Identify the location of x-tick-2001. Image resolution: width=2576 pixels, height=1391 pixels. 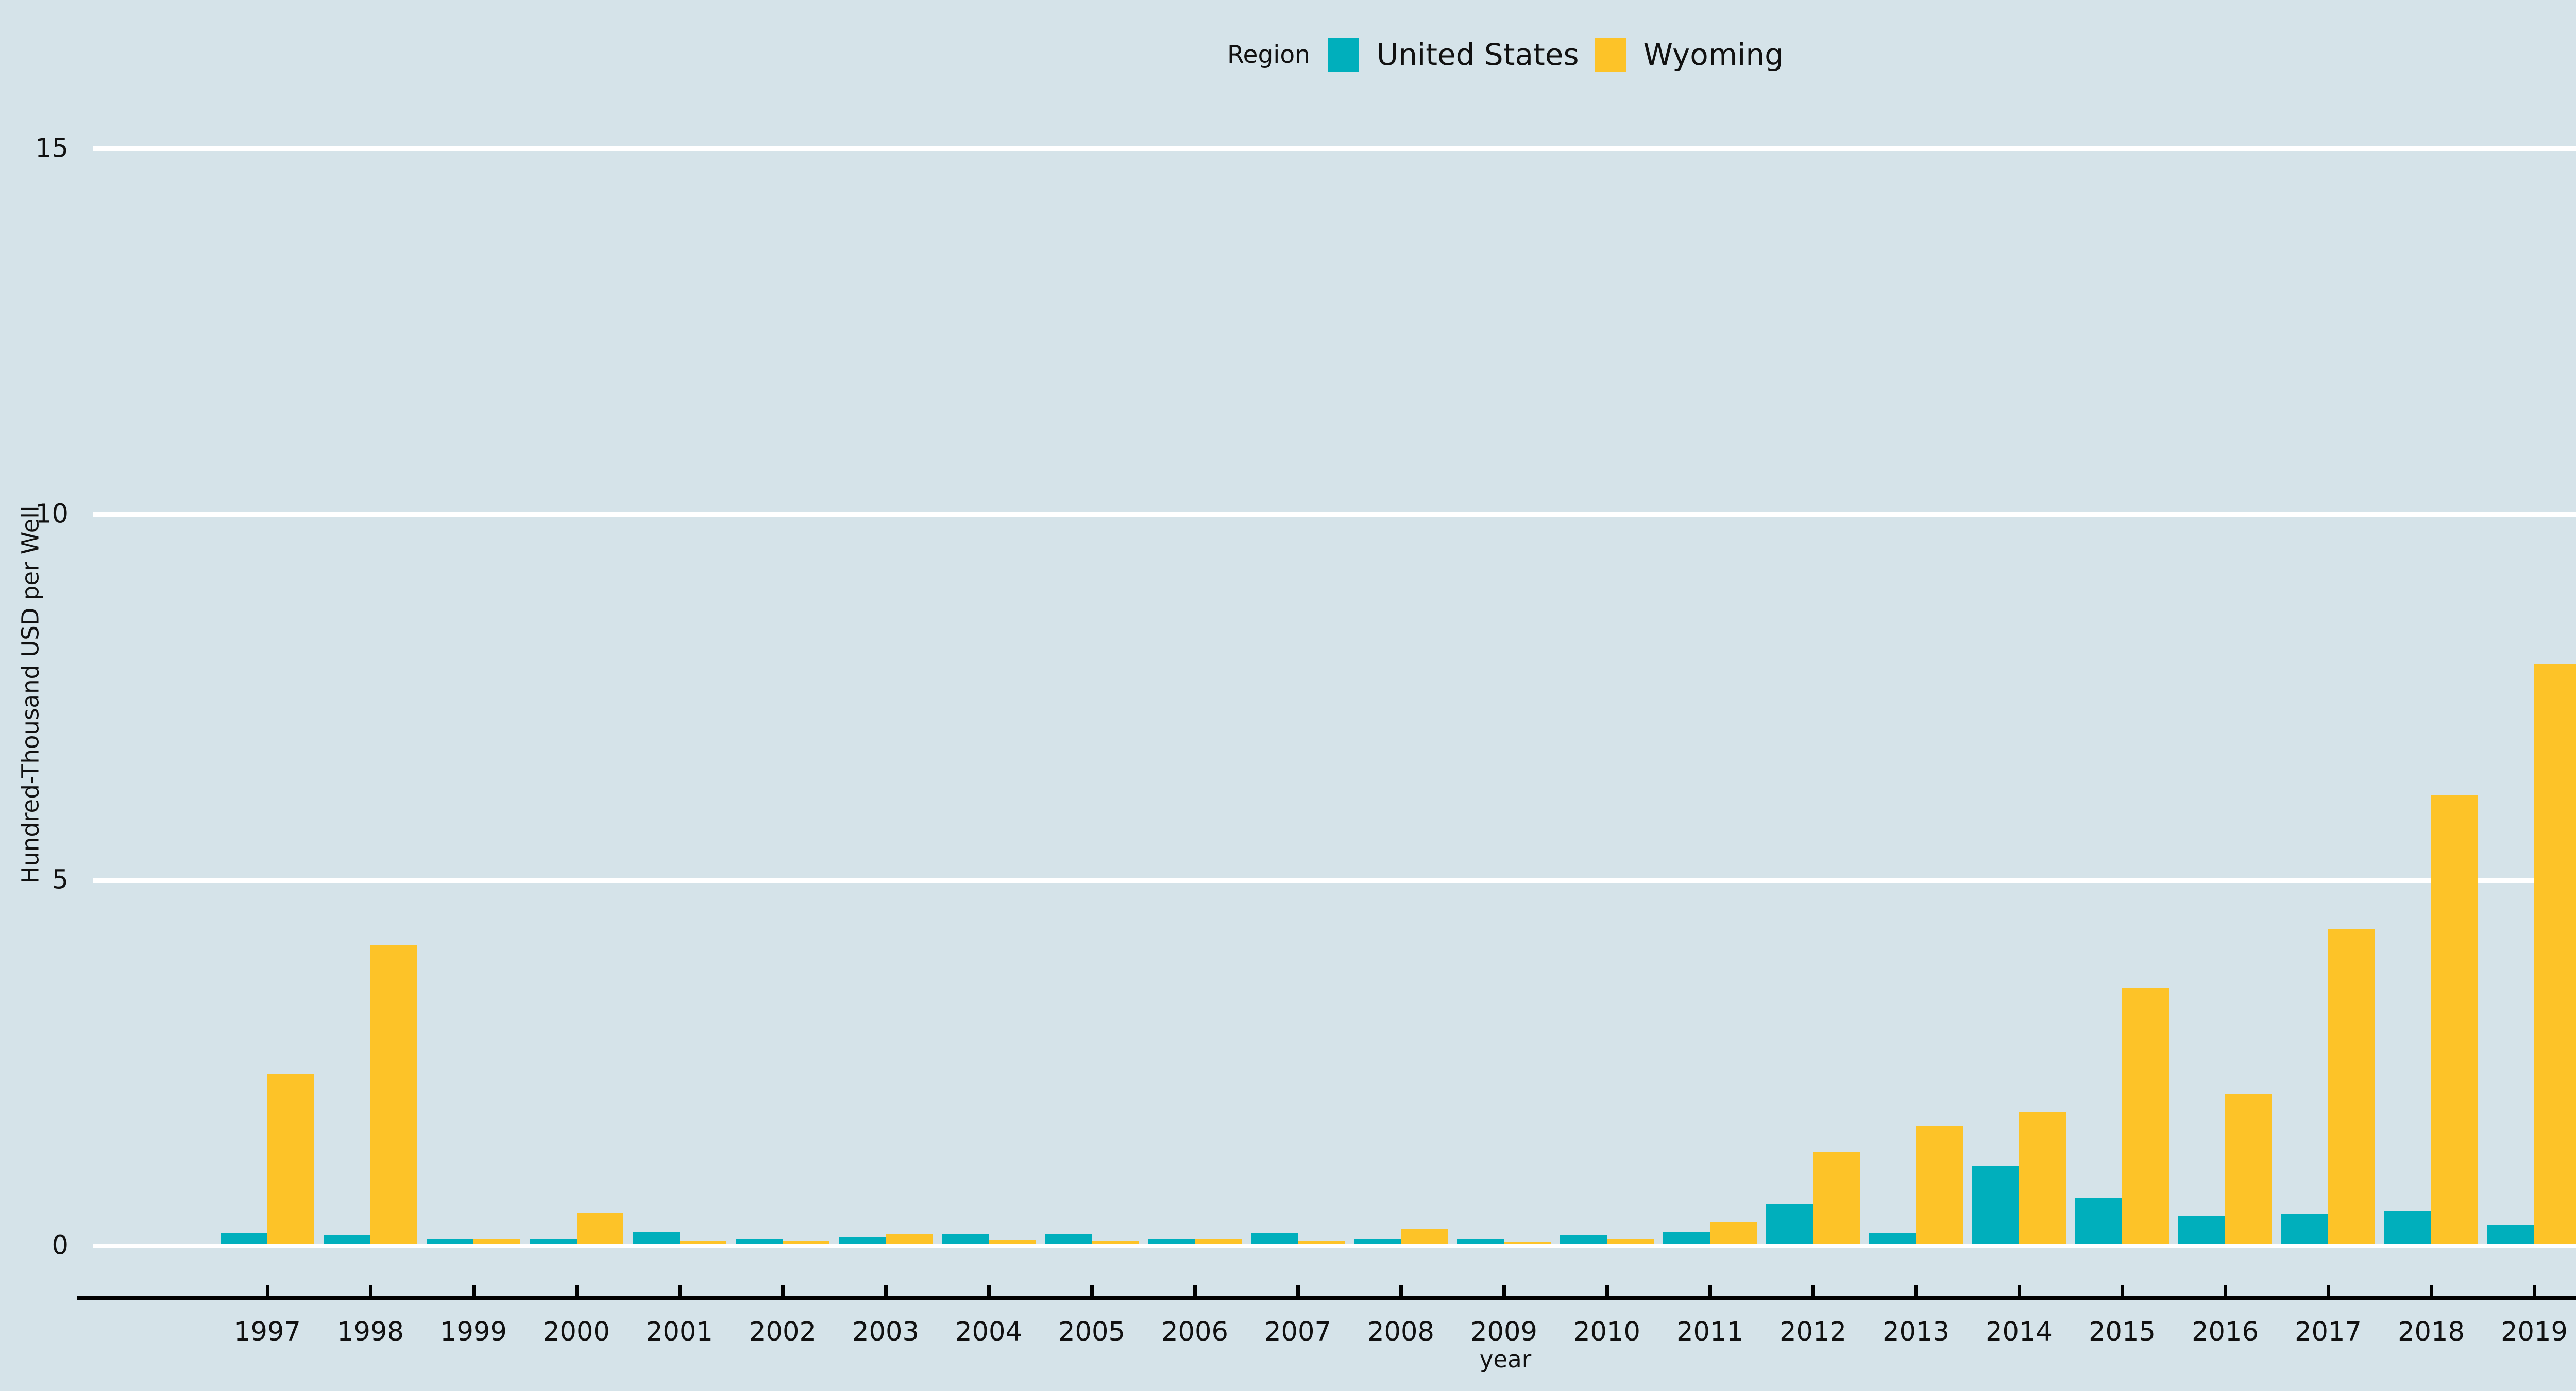
(680, 1290).